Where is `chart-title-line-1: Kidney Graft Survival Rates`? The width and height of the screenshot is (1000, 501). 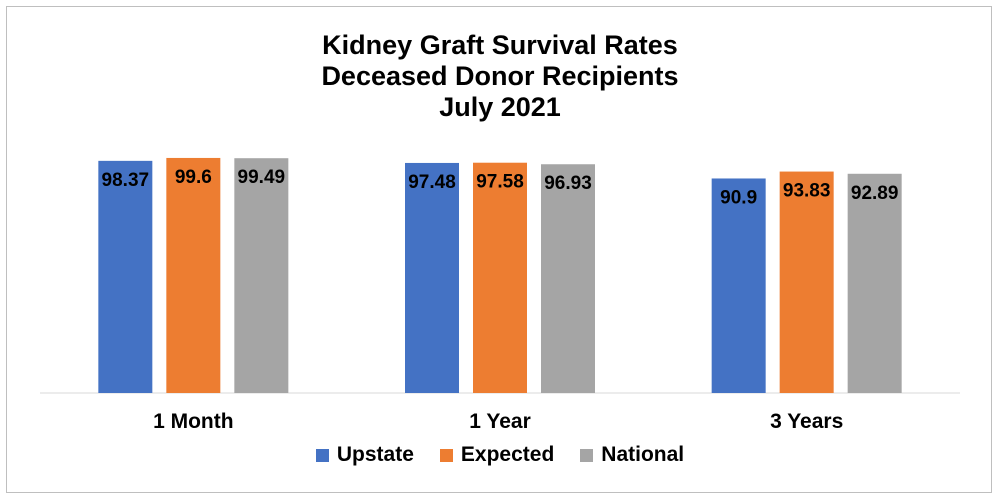
chart-title-line-1: Kidney Graft Survival Rates is located at coordinates (500, 45).